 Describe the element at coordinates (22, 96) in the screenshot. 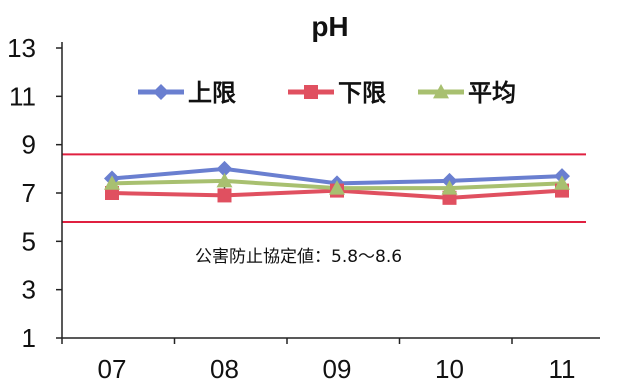

I see `y-tick-label: 11` at that location.